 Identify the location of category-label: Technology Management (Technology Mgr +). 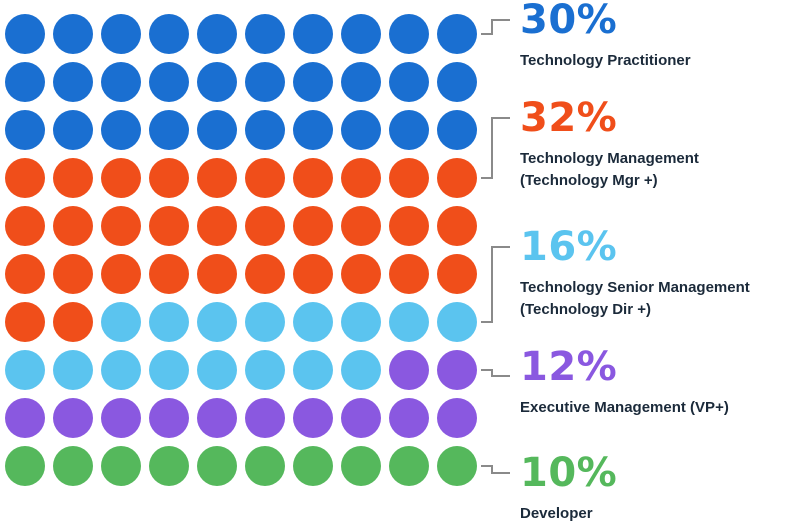
(660, 170).